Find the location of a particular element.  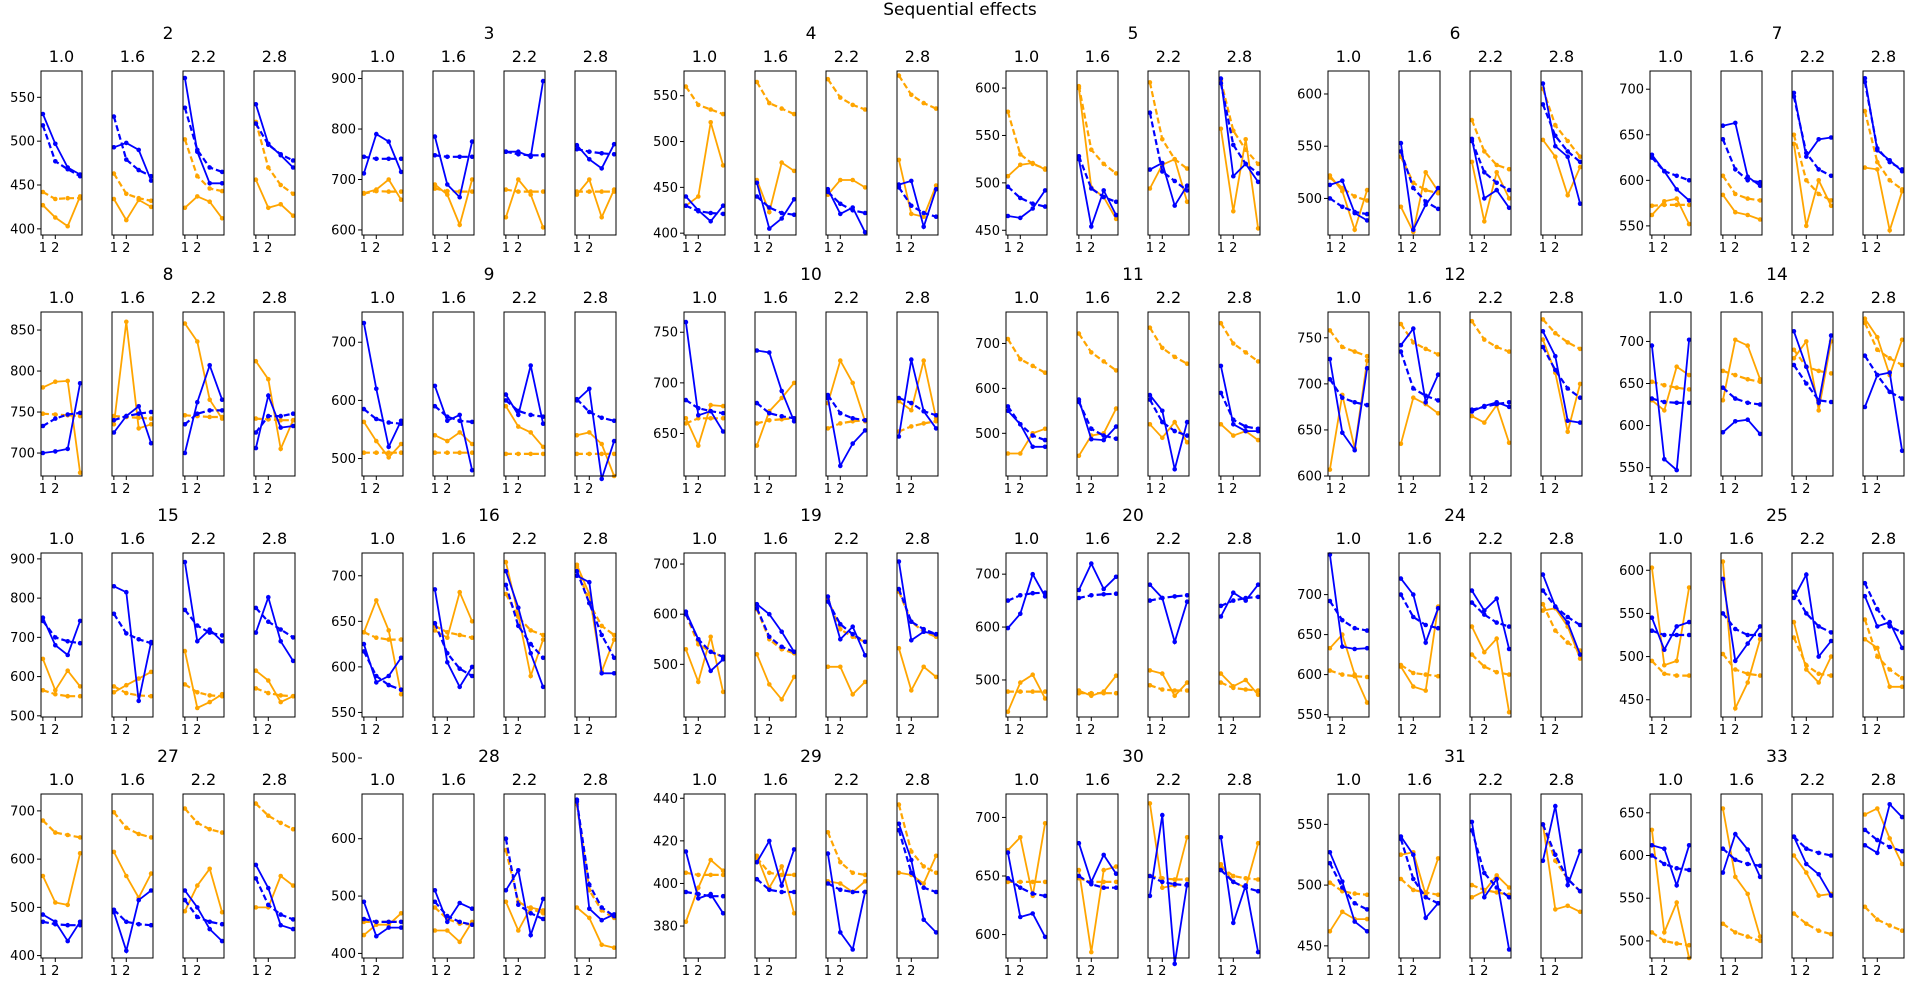

y-tick-label: 550 is located at coordinates (1309, 715).